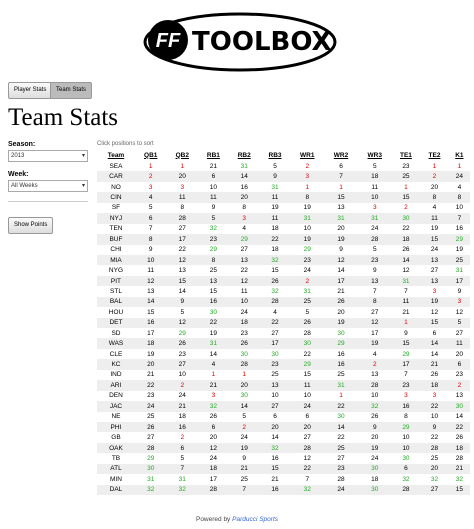 This screenshot has height=529, width=474. Describe the element at coordinates (182, 155) in the screenshot. I see `column-header: QB2` at that location.